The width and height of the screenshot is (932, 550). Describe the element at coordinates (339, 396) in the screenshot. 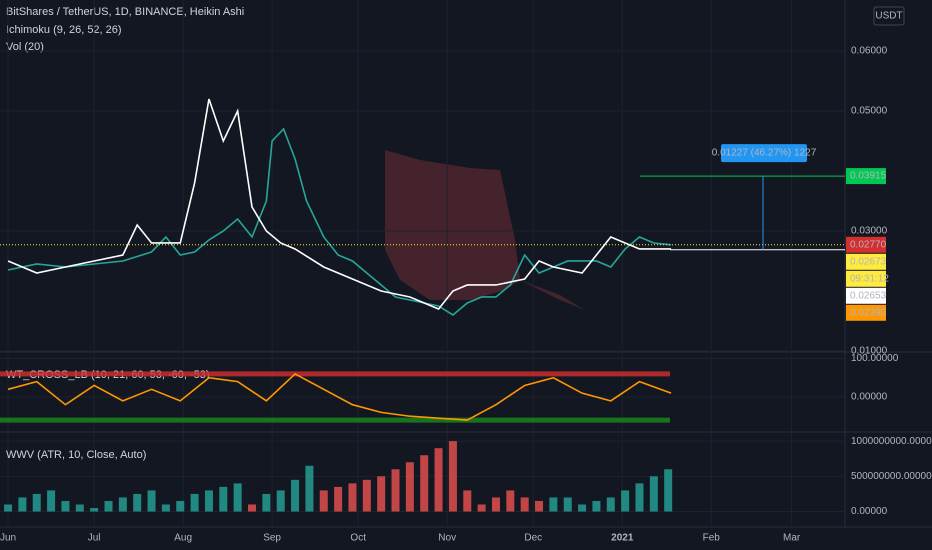

I see `series-line` at that location.